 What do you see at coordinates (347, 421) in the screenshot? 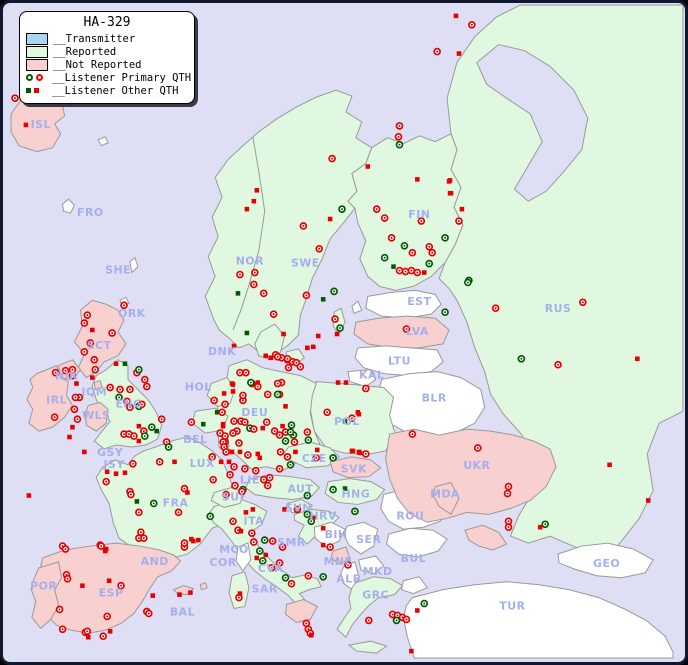
I see `country-label-pol: POL` at bounding box center [347, 421].